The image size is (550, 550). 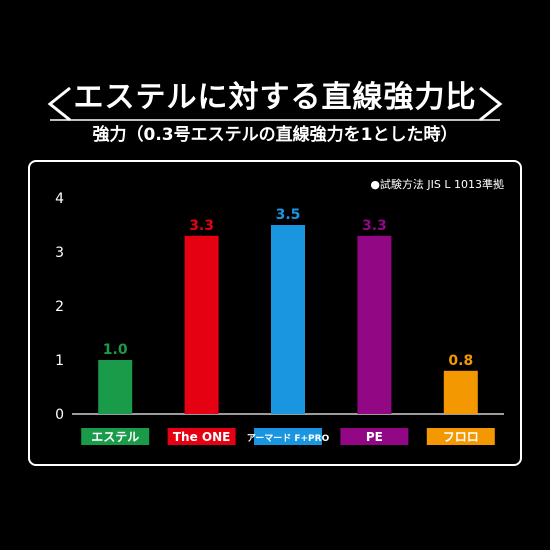 I want to click on data-label: 0.8, so click(x=460, y=361).